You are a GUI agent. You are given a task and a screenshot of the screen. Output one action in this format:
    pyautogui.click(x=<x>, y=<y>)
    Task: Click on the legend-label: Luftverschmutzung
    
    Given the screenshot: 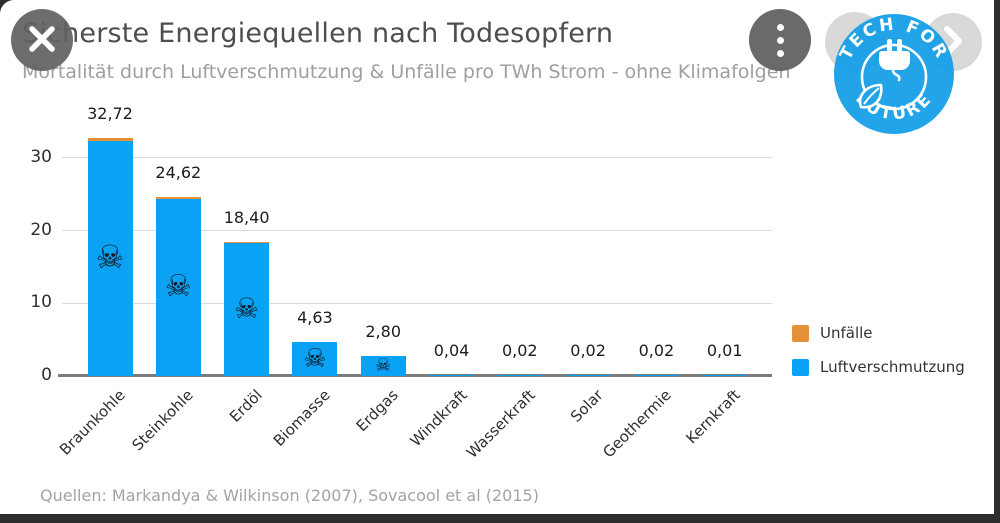 What is the action you would take?
    pyautogui.click(x=892, y=367)
    